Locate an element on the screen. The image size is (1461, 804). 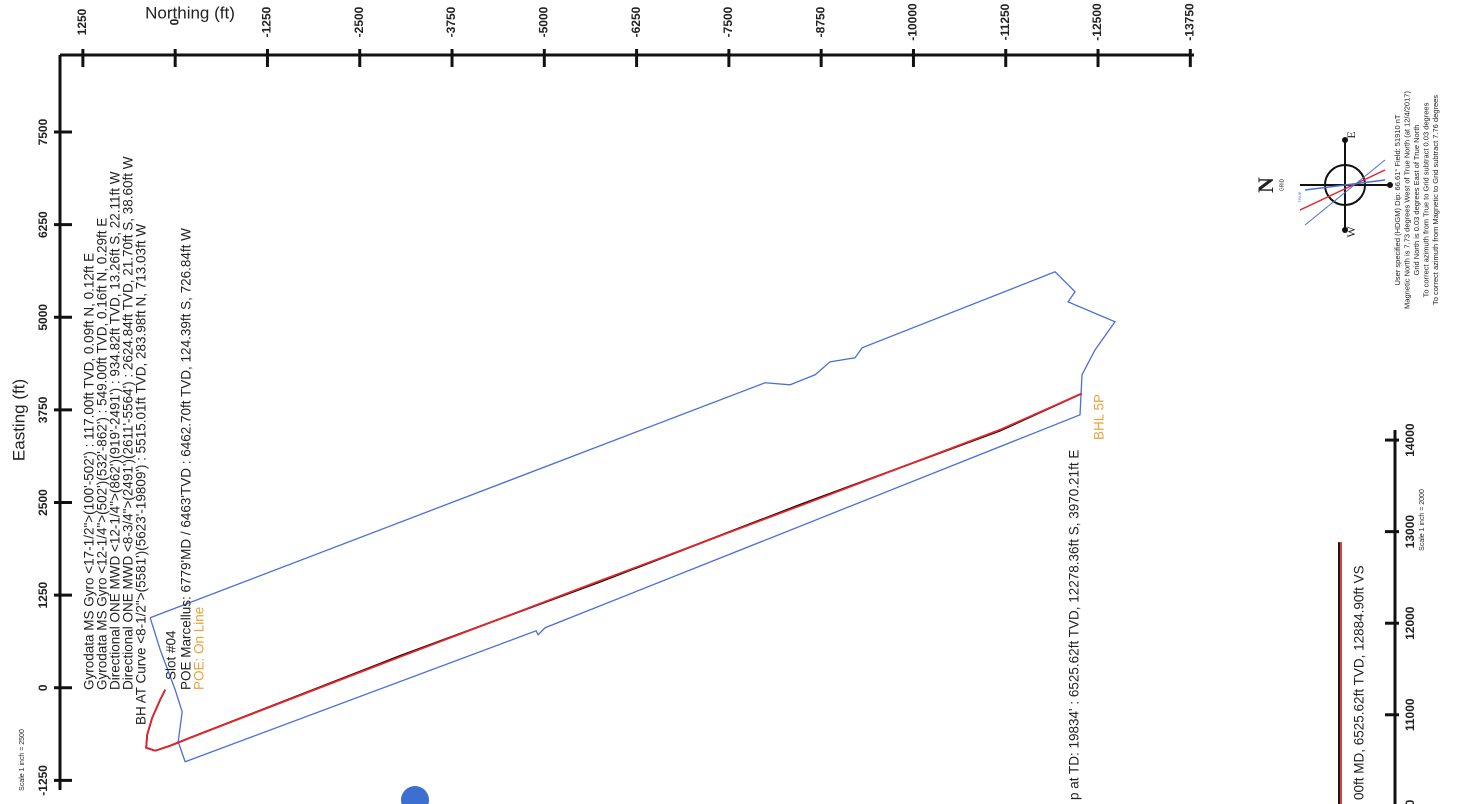
compass-east: E is located at coordinates (1351, 134).